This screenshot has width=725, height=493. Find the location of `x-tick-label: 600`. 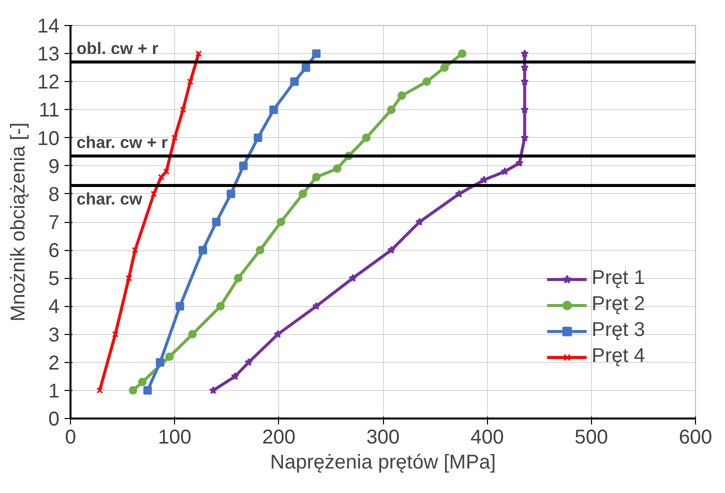

x-tick-label: 600 is located at coordinates (695, 437).